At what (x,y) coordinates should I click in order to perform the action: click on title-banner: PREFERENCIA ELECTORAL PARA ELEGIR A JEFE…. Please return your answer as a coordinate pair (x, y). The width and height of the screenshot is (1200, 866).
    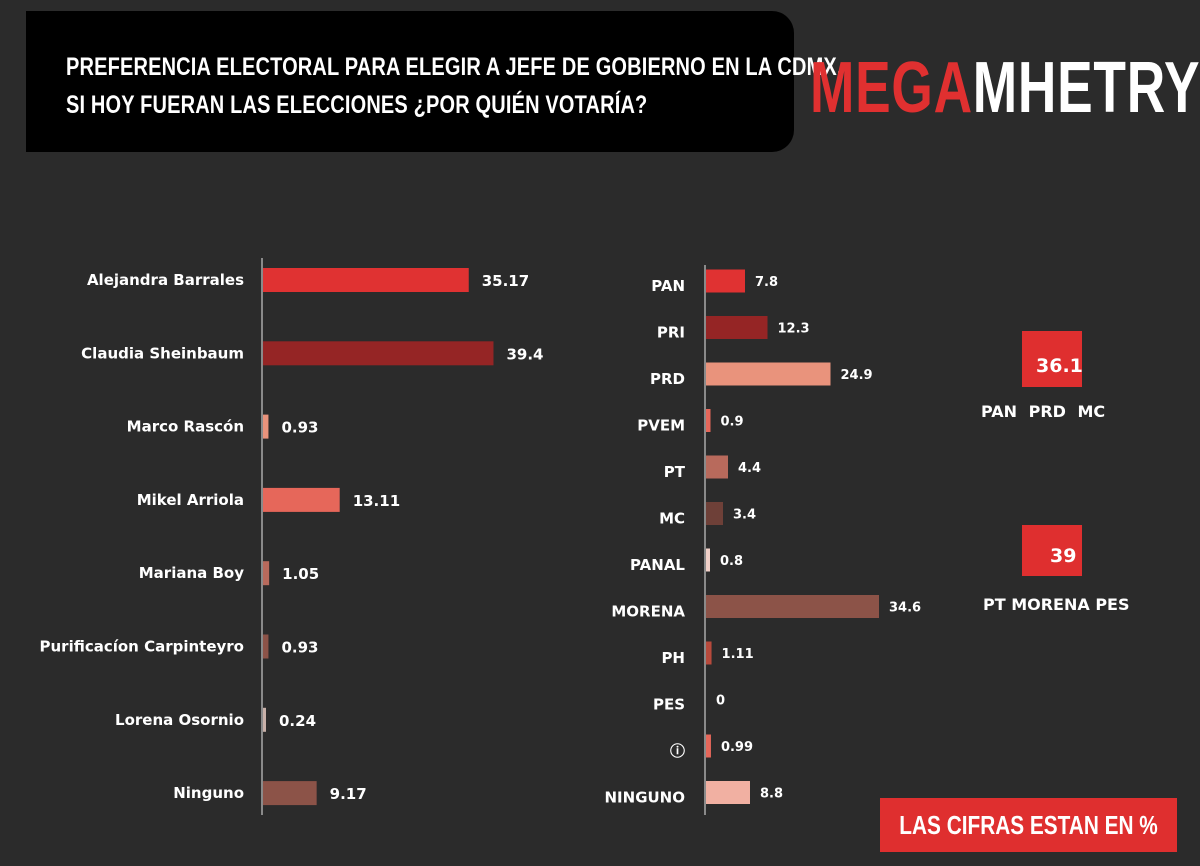
    Looking at the image, I should click on (434, 81).